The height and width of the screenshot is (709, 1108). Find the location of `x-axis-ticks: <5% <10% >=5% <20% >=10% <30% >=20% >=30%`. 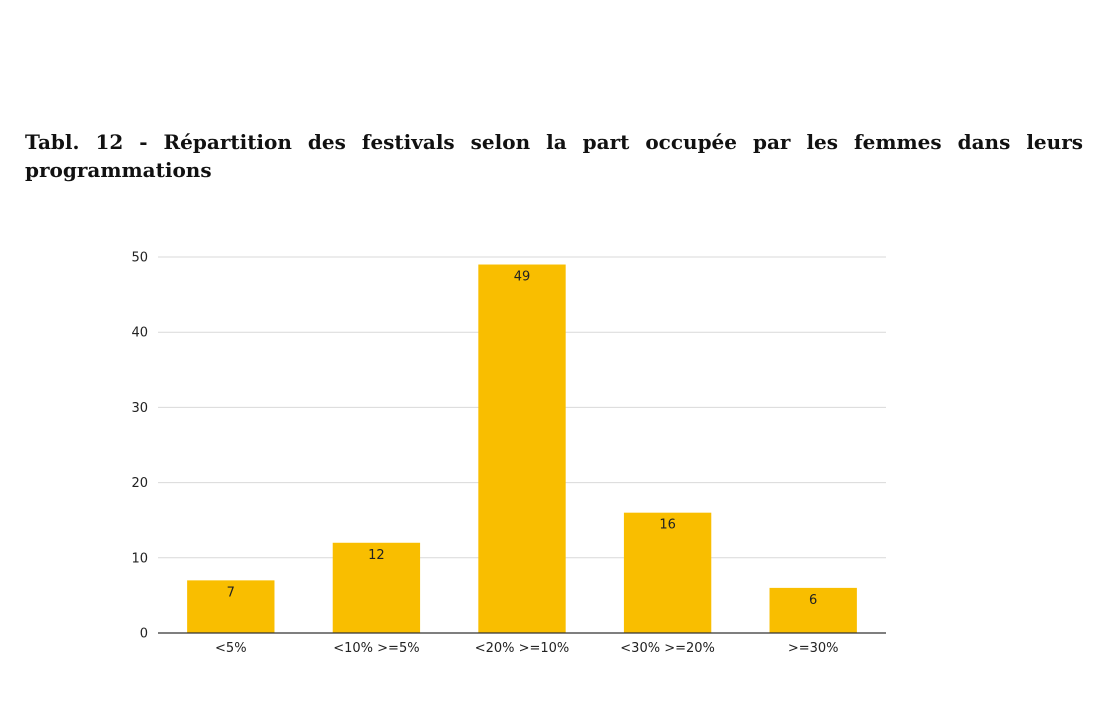

x-axis-ticks: <5% <10% >=5% <20% >=10% <30% >=20% >=30% is located at coordinates (527, 648).